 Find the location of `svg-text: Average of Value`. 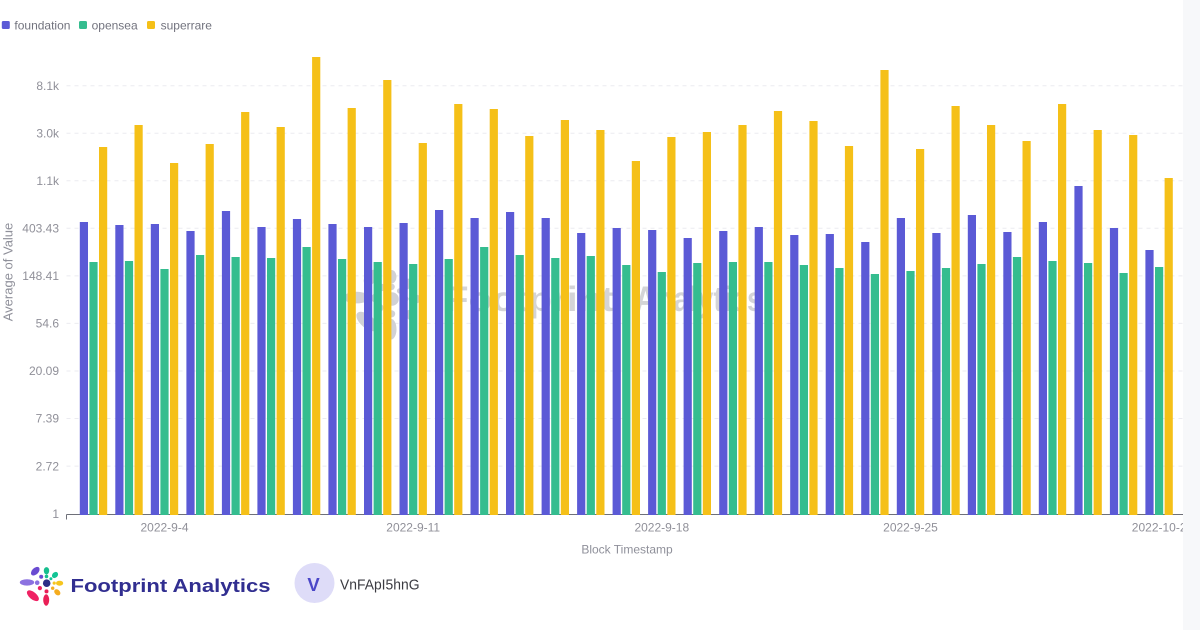

svg-text: Average of Value is located at coordinates (8, 272).